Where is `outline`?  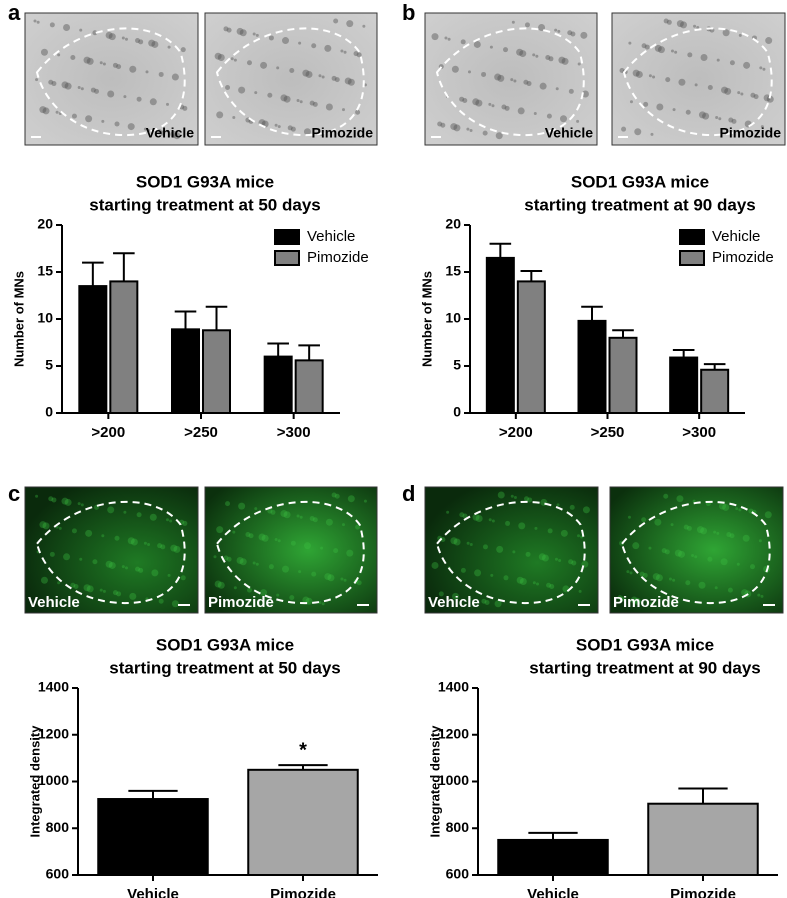 outline is located at coordinates (695, 552).